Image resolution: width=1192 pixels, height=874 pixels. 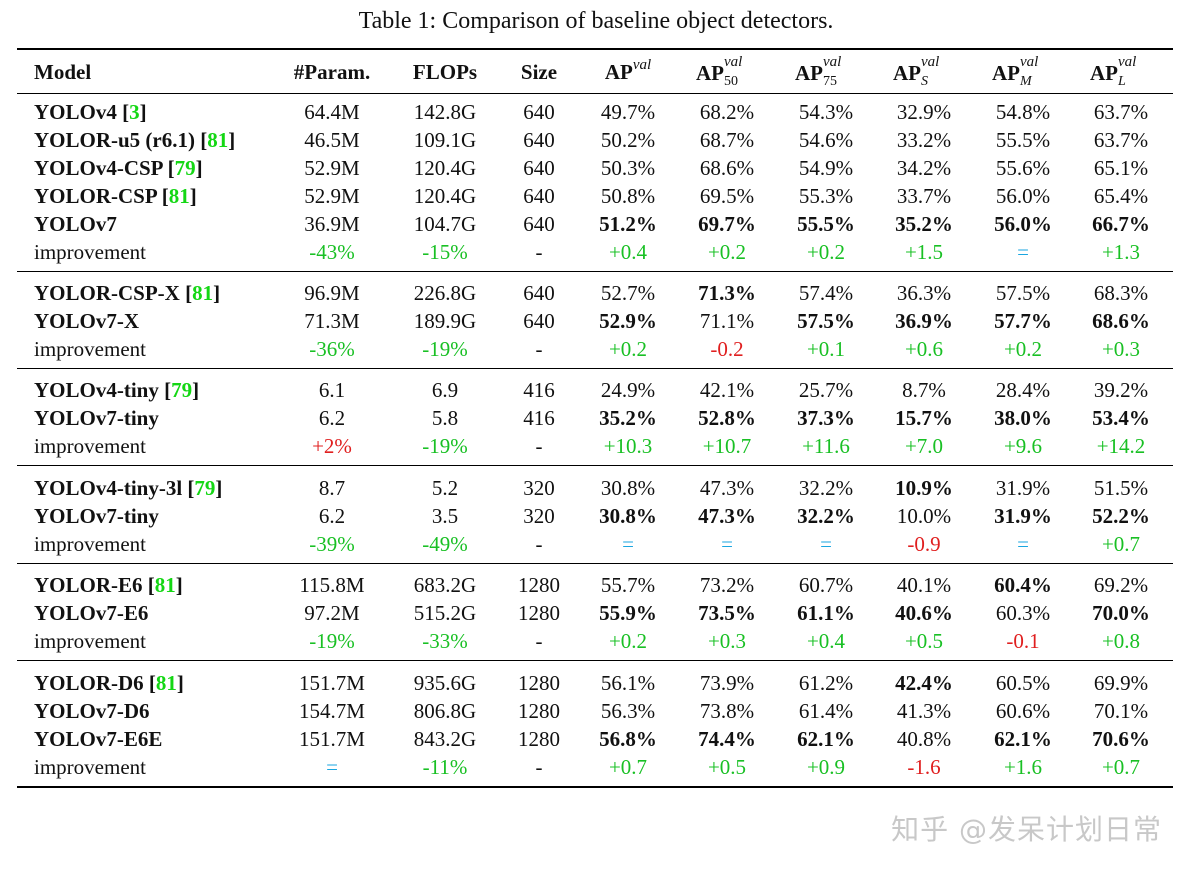 I want to click on header-apm-label: AP, so click(x=1006, y=73).